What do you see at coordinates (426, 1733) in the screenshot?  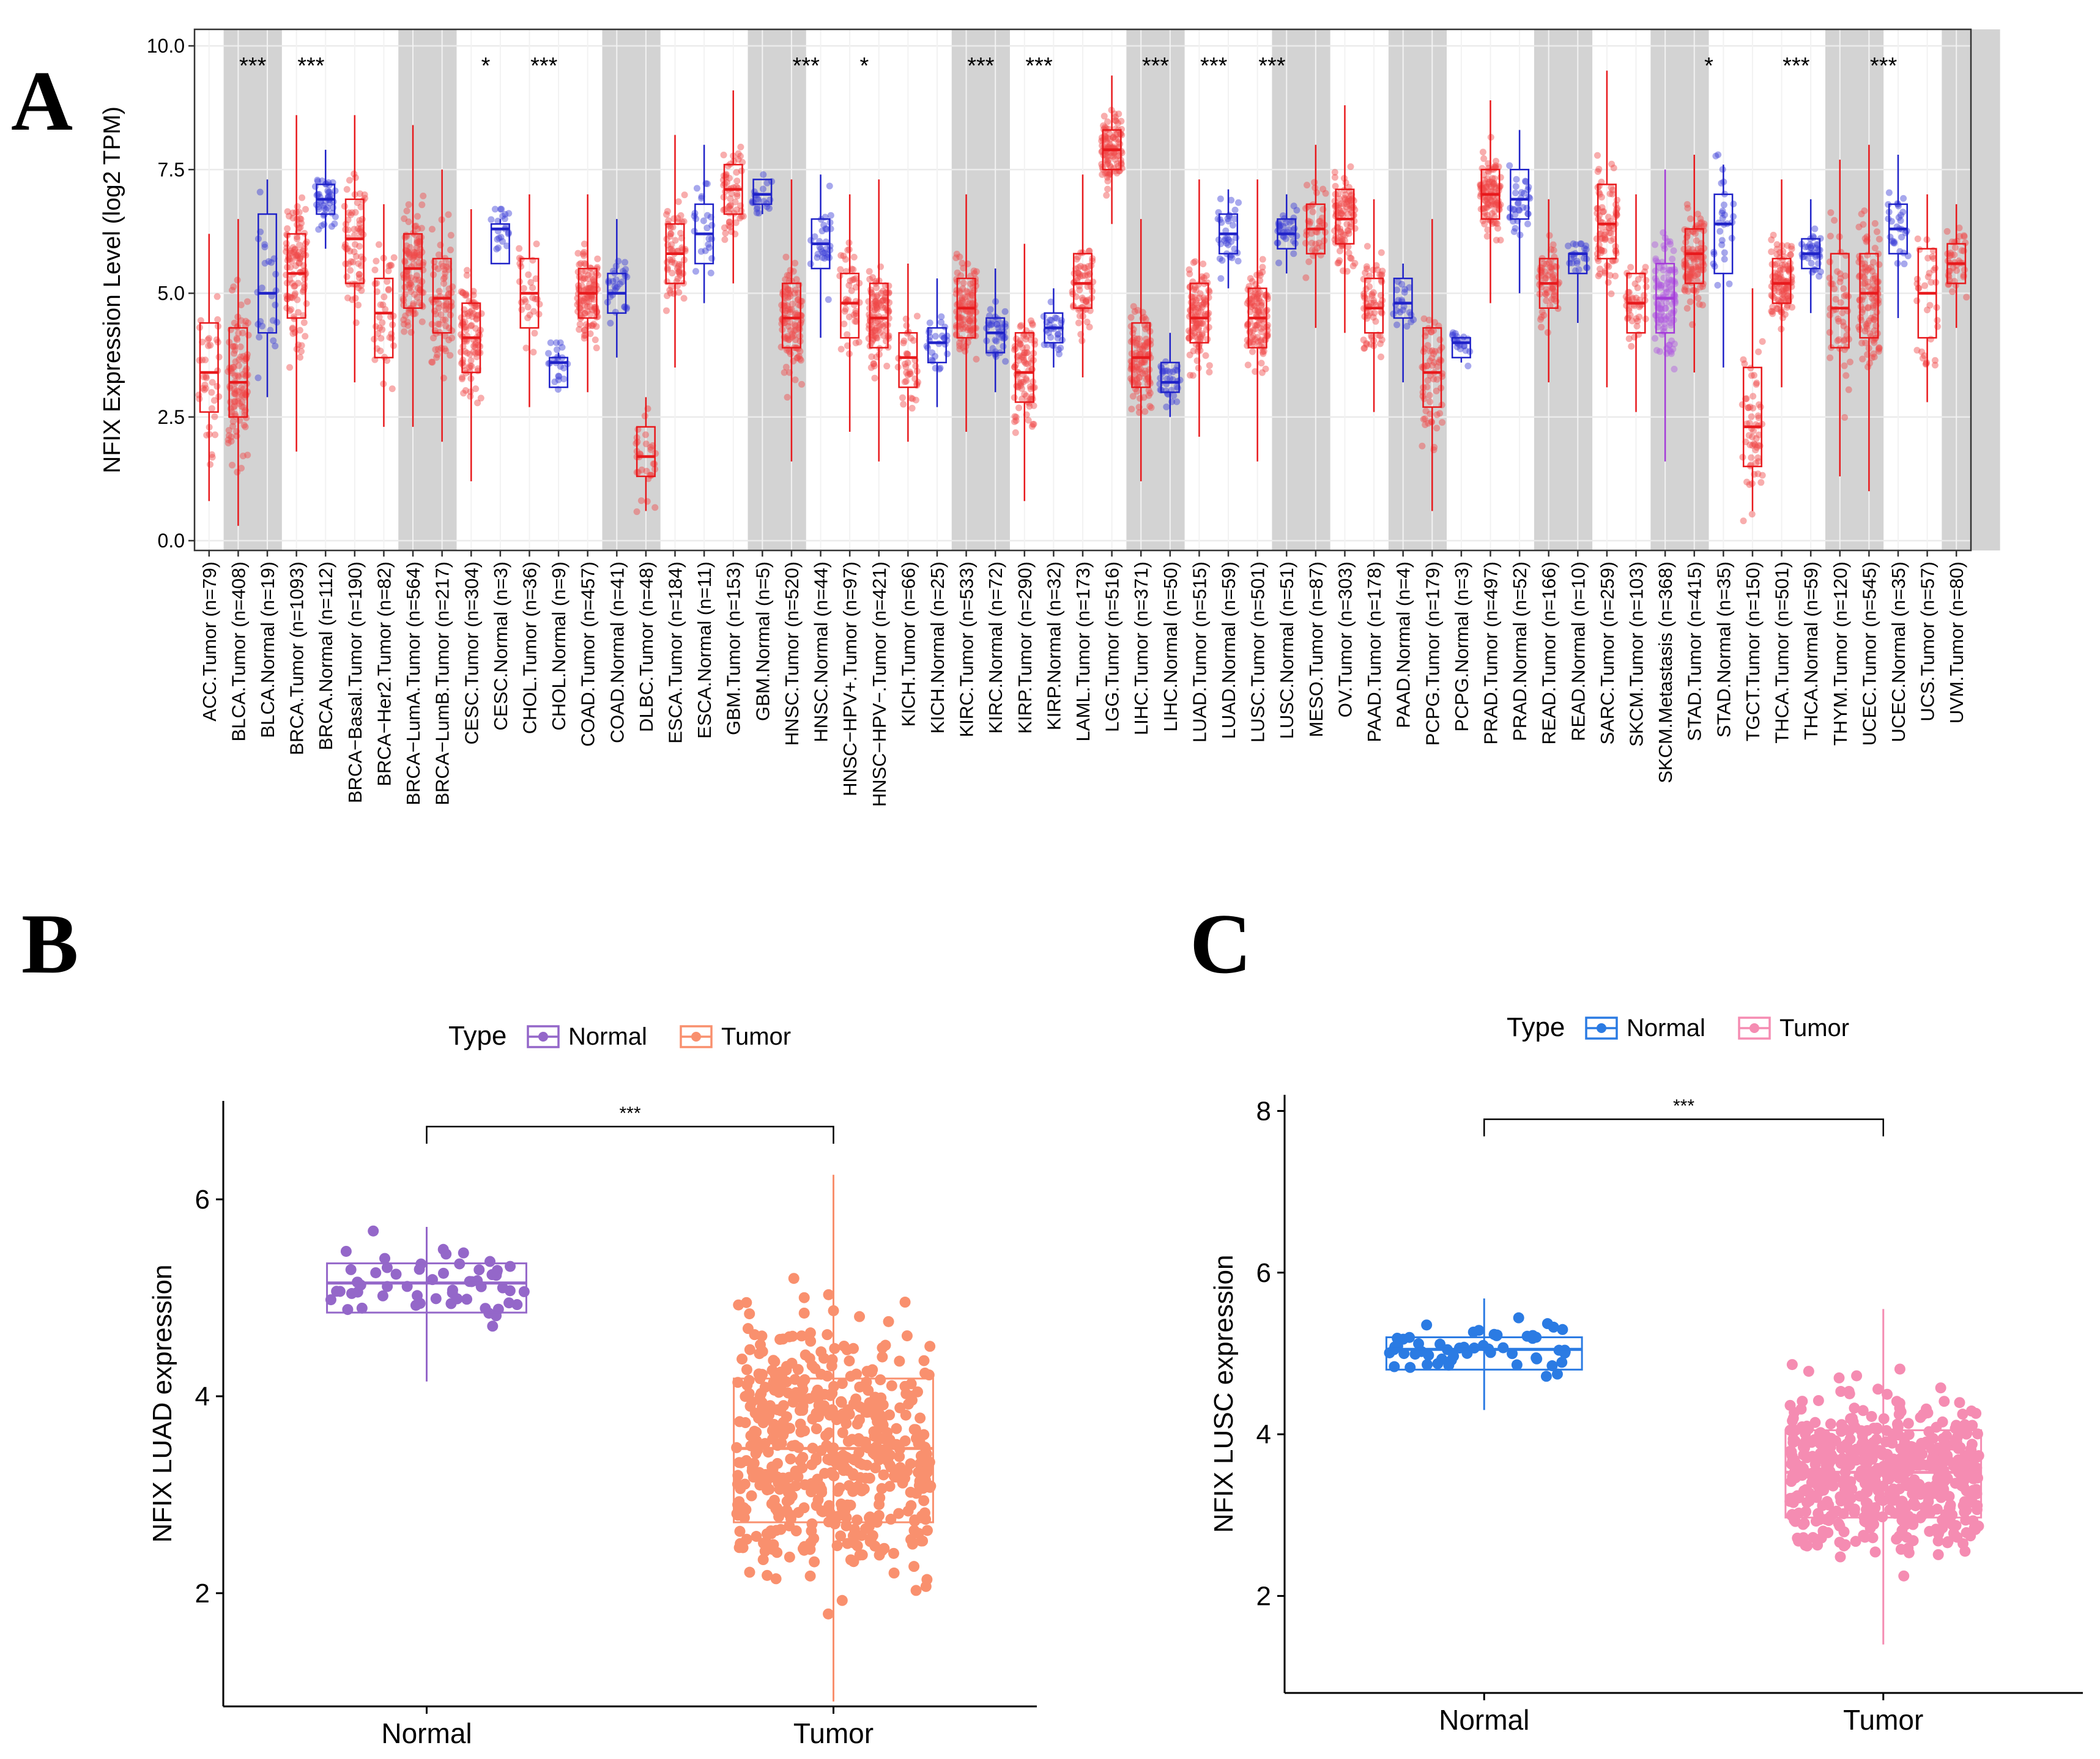 I see `panel-b-xtick-label: Normal` at bounding box center [426, 1733].